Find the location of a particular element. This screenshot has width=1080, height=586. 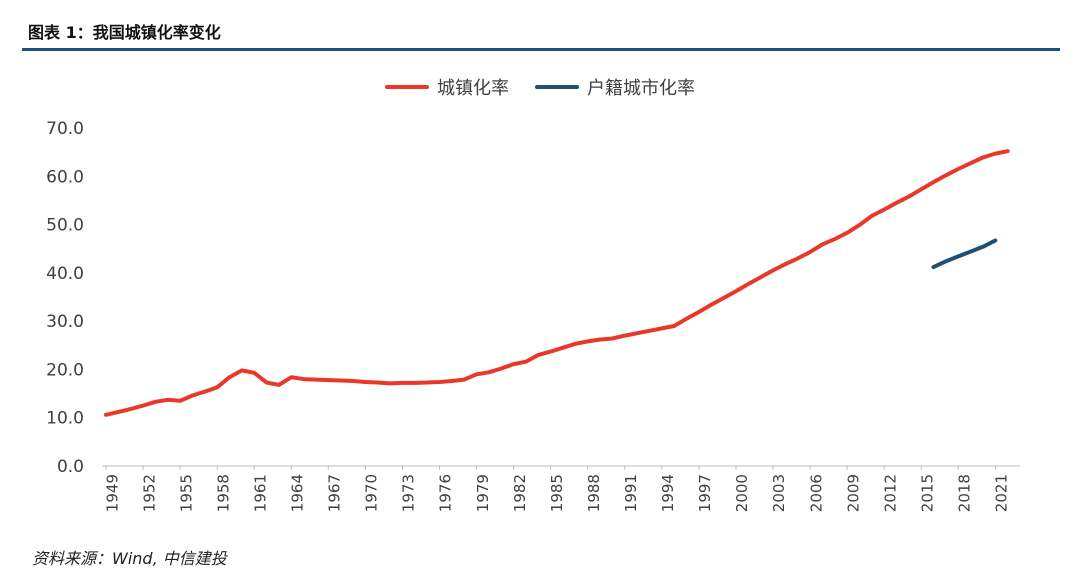

x-tick-label: 2018 is located at coordinates (964, 493).